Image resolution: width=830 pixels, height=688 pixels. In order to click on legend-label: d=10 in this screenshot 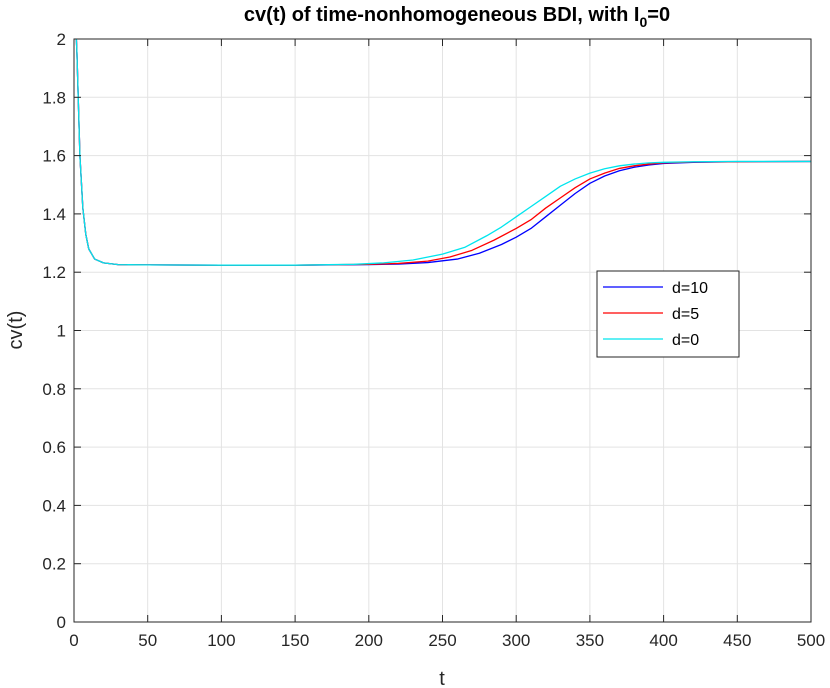, I will do `click(690, 288)`.